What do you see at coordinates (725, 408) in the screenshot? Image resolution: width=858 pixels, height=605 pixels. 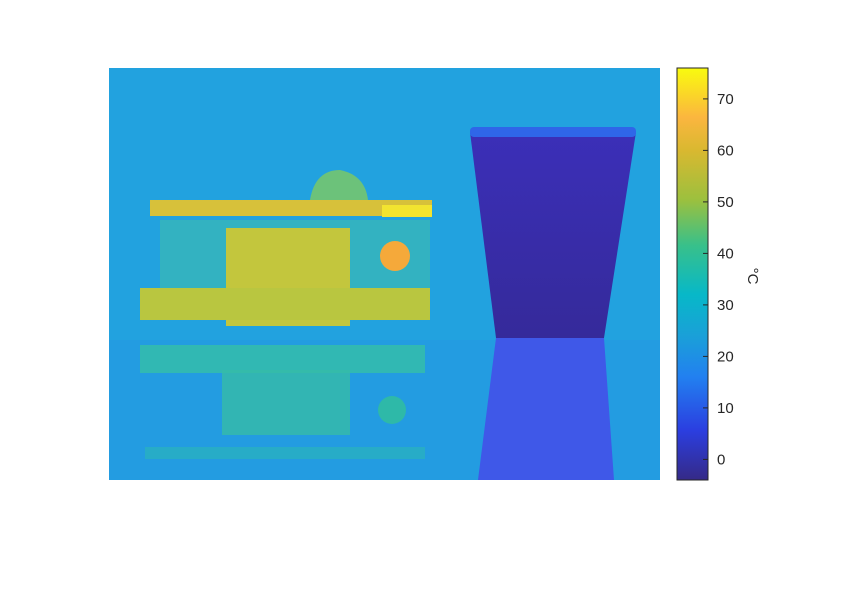 I see `colorbar-tick-label: 10` at bounding box center [725, 408].